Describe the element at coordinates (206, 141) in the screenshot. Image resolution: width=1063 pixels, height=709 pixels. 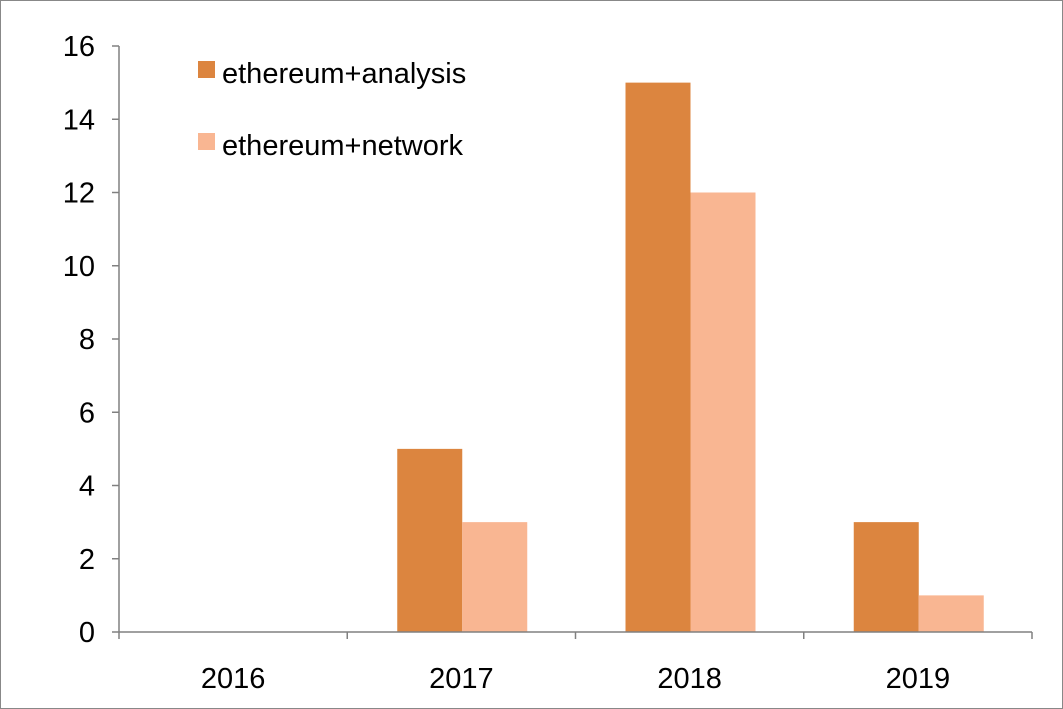
I see `legend-swatch-ethereum-network` at that location.